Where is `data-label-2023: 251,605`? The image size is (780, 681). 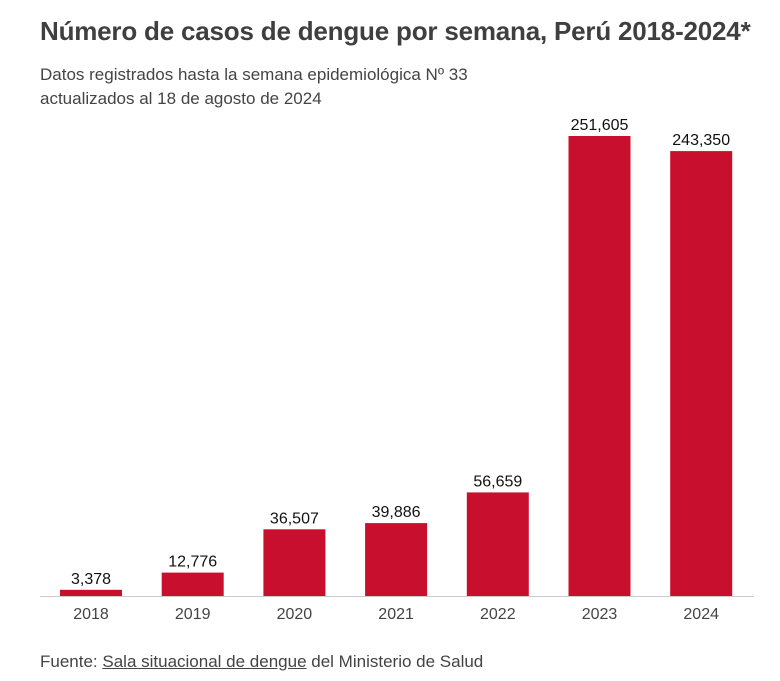 data-label-2023: 251,605 is located at coordinates (600, 125).